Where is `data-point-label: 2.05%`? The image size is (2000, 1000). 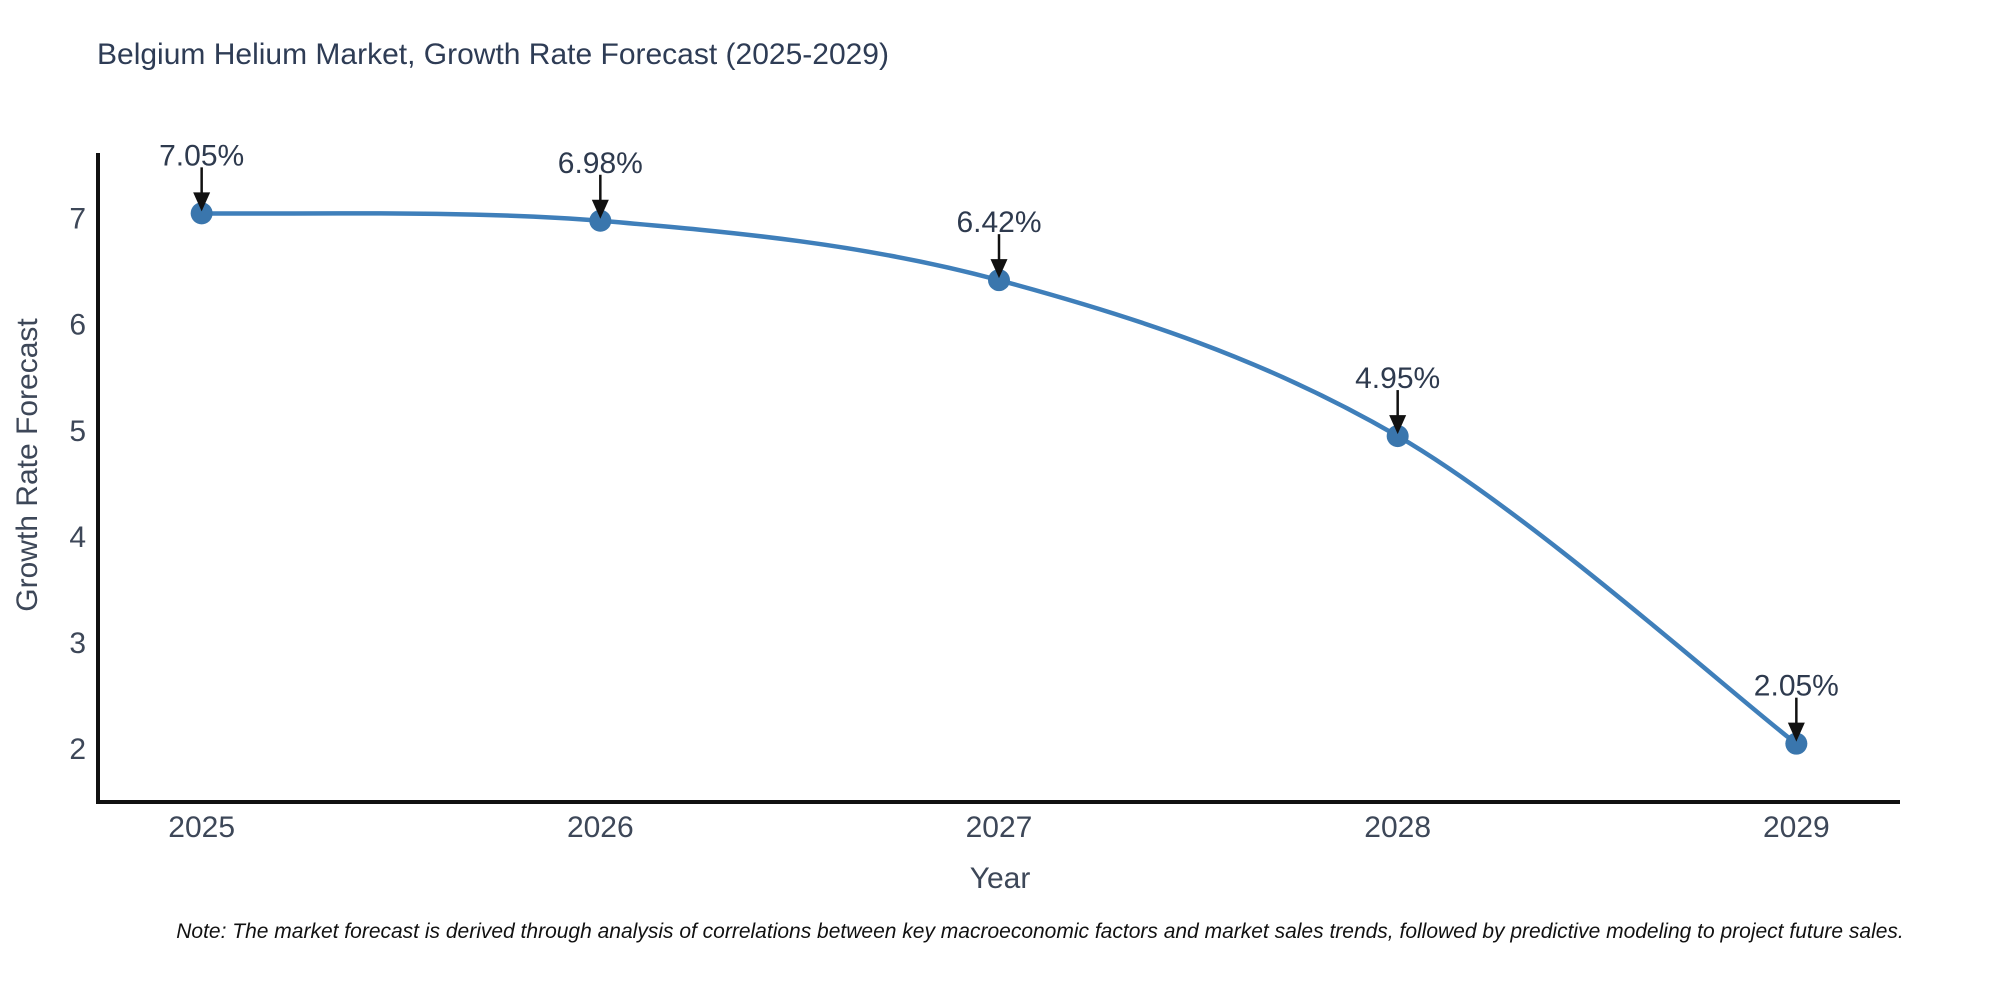
data-point-label: 2.05% is located at coordinates (1796, 686).